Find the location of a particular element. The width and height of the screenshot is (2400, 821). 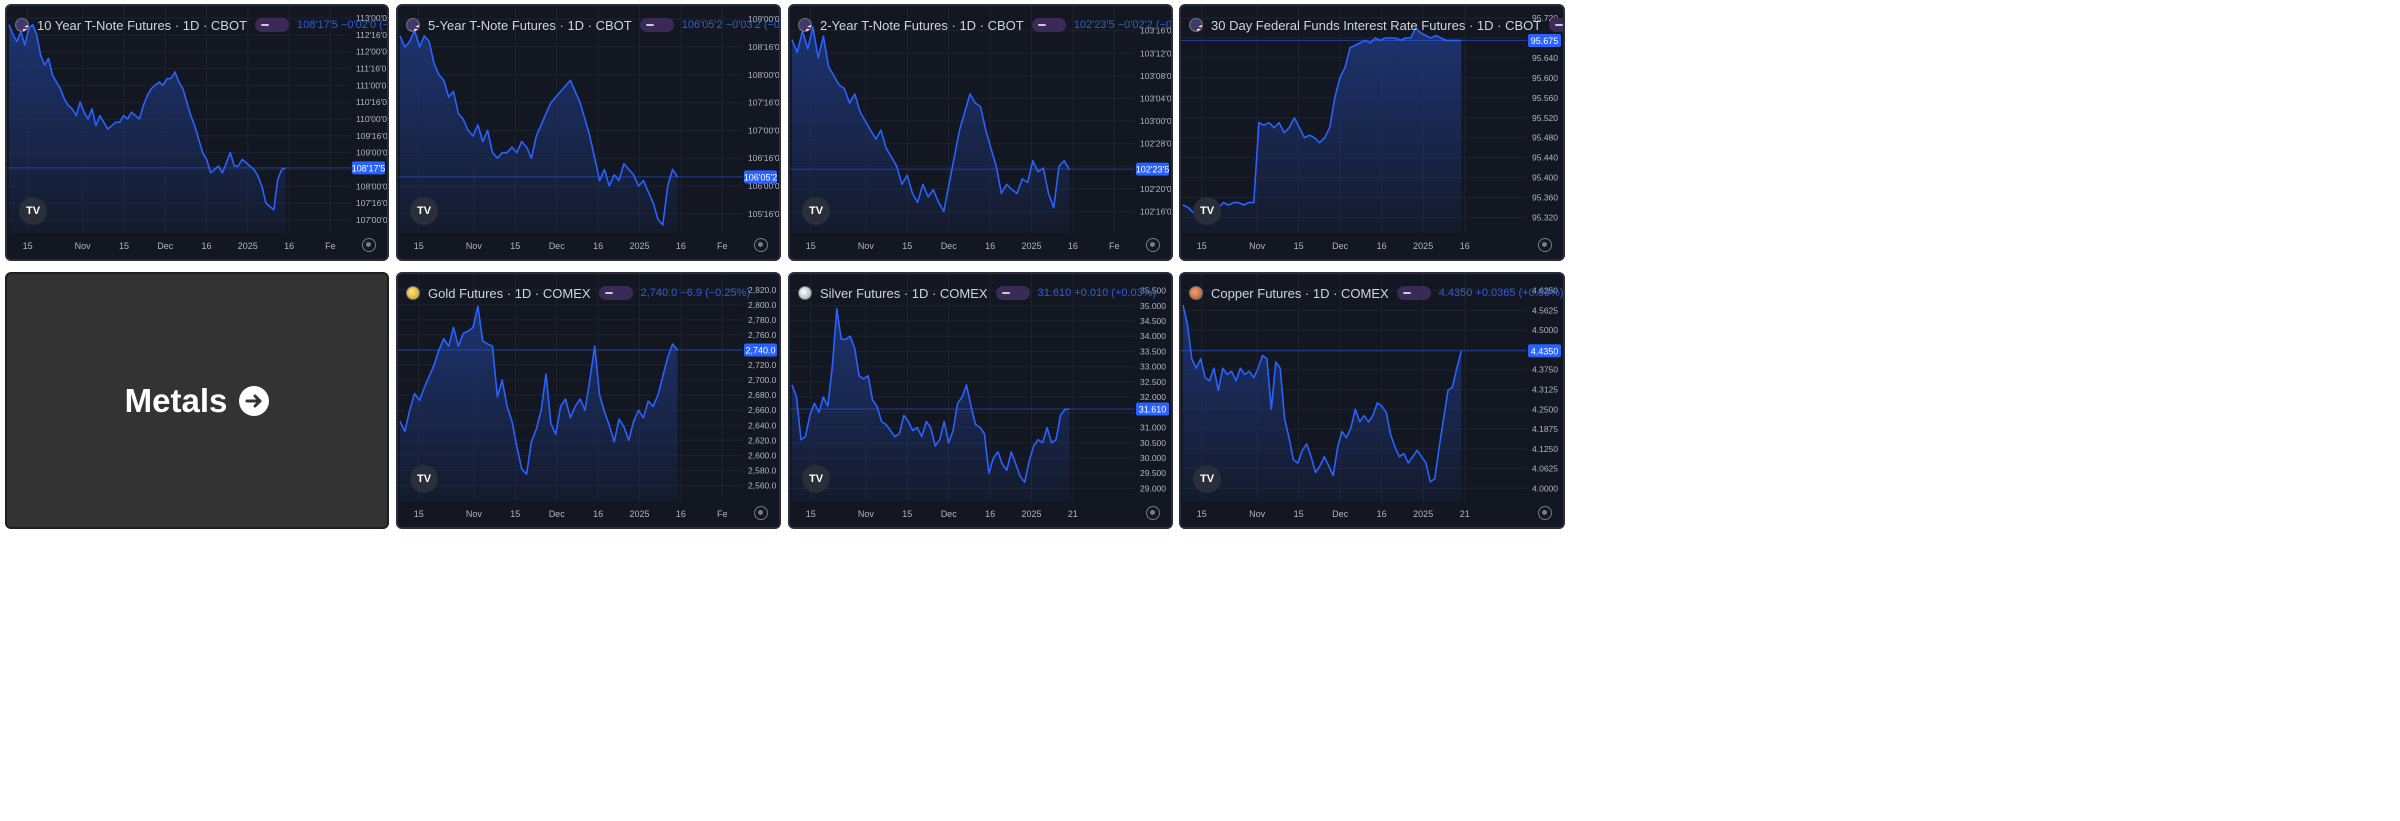

chart-title: Silver Futures · 1D · COMEX is located at coordinates (904, 293).